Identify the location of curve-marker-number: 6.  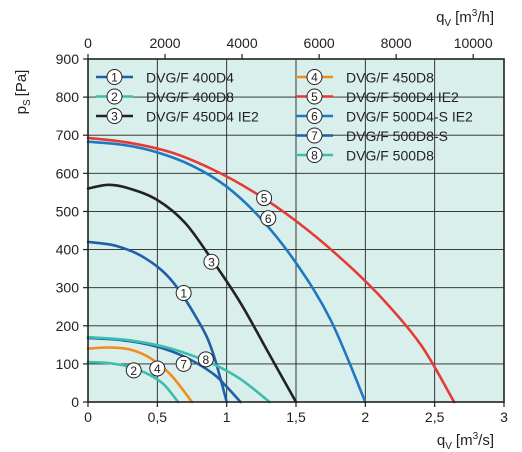
(268, 219).